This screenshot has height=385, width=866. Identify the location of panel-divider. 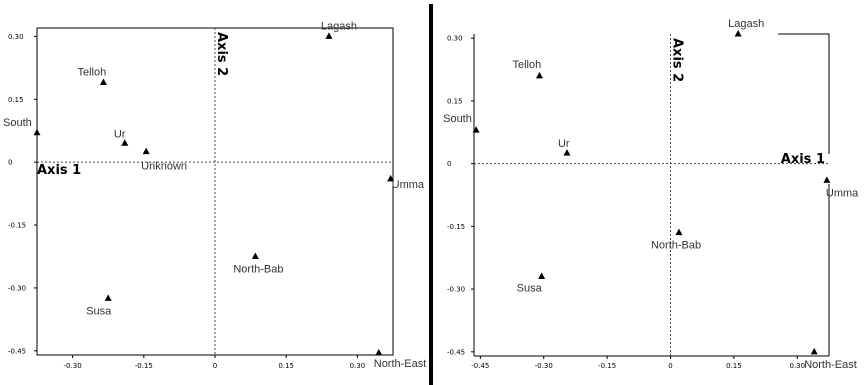
(431, 194).